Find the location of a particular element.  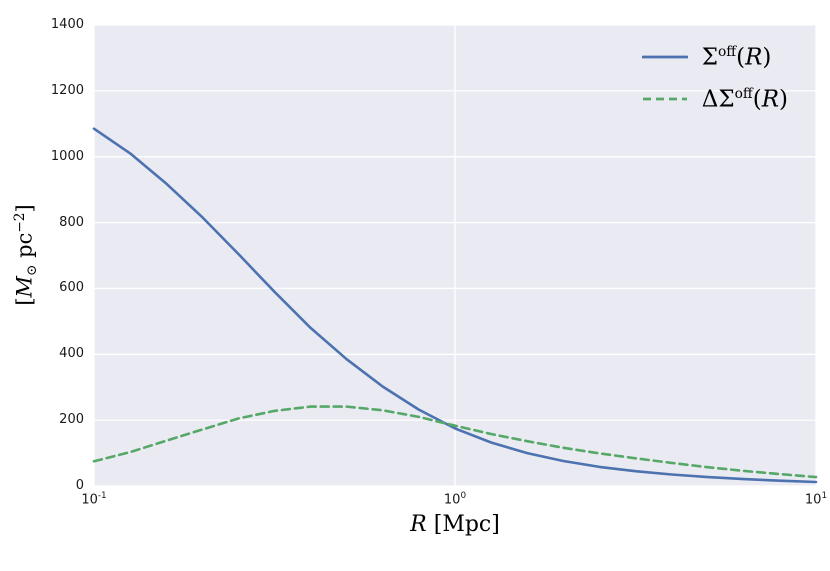

legend-line-solid-icon is located at coordinates (664, 57).